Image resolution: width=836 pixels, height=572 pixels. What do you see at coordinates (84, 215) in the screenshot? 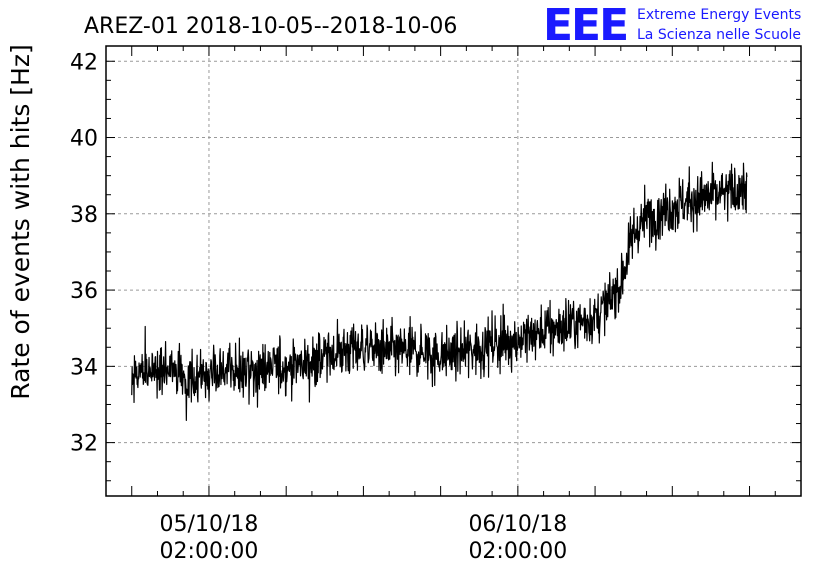
I see `y-tick-label: 38` at bounding box center [84, 215].